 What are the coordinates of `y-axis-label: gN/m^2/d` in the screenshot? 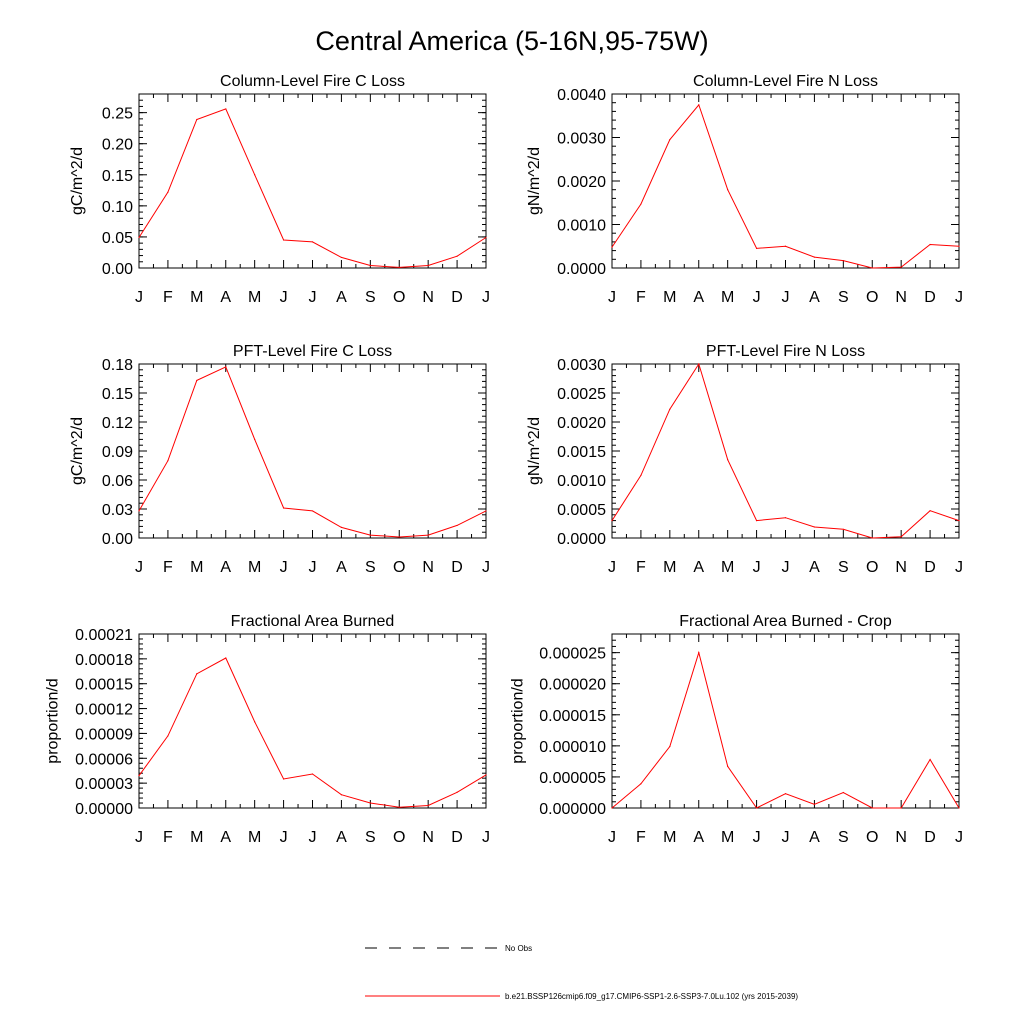 It's located at (534, 181).